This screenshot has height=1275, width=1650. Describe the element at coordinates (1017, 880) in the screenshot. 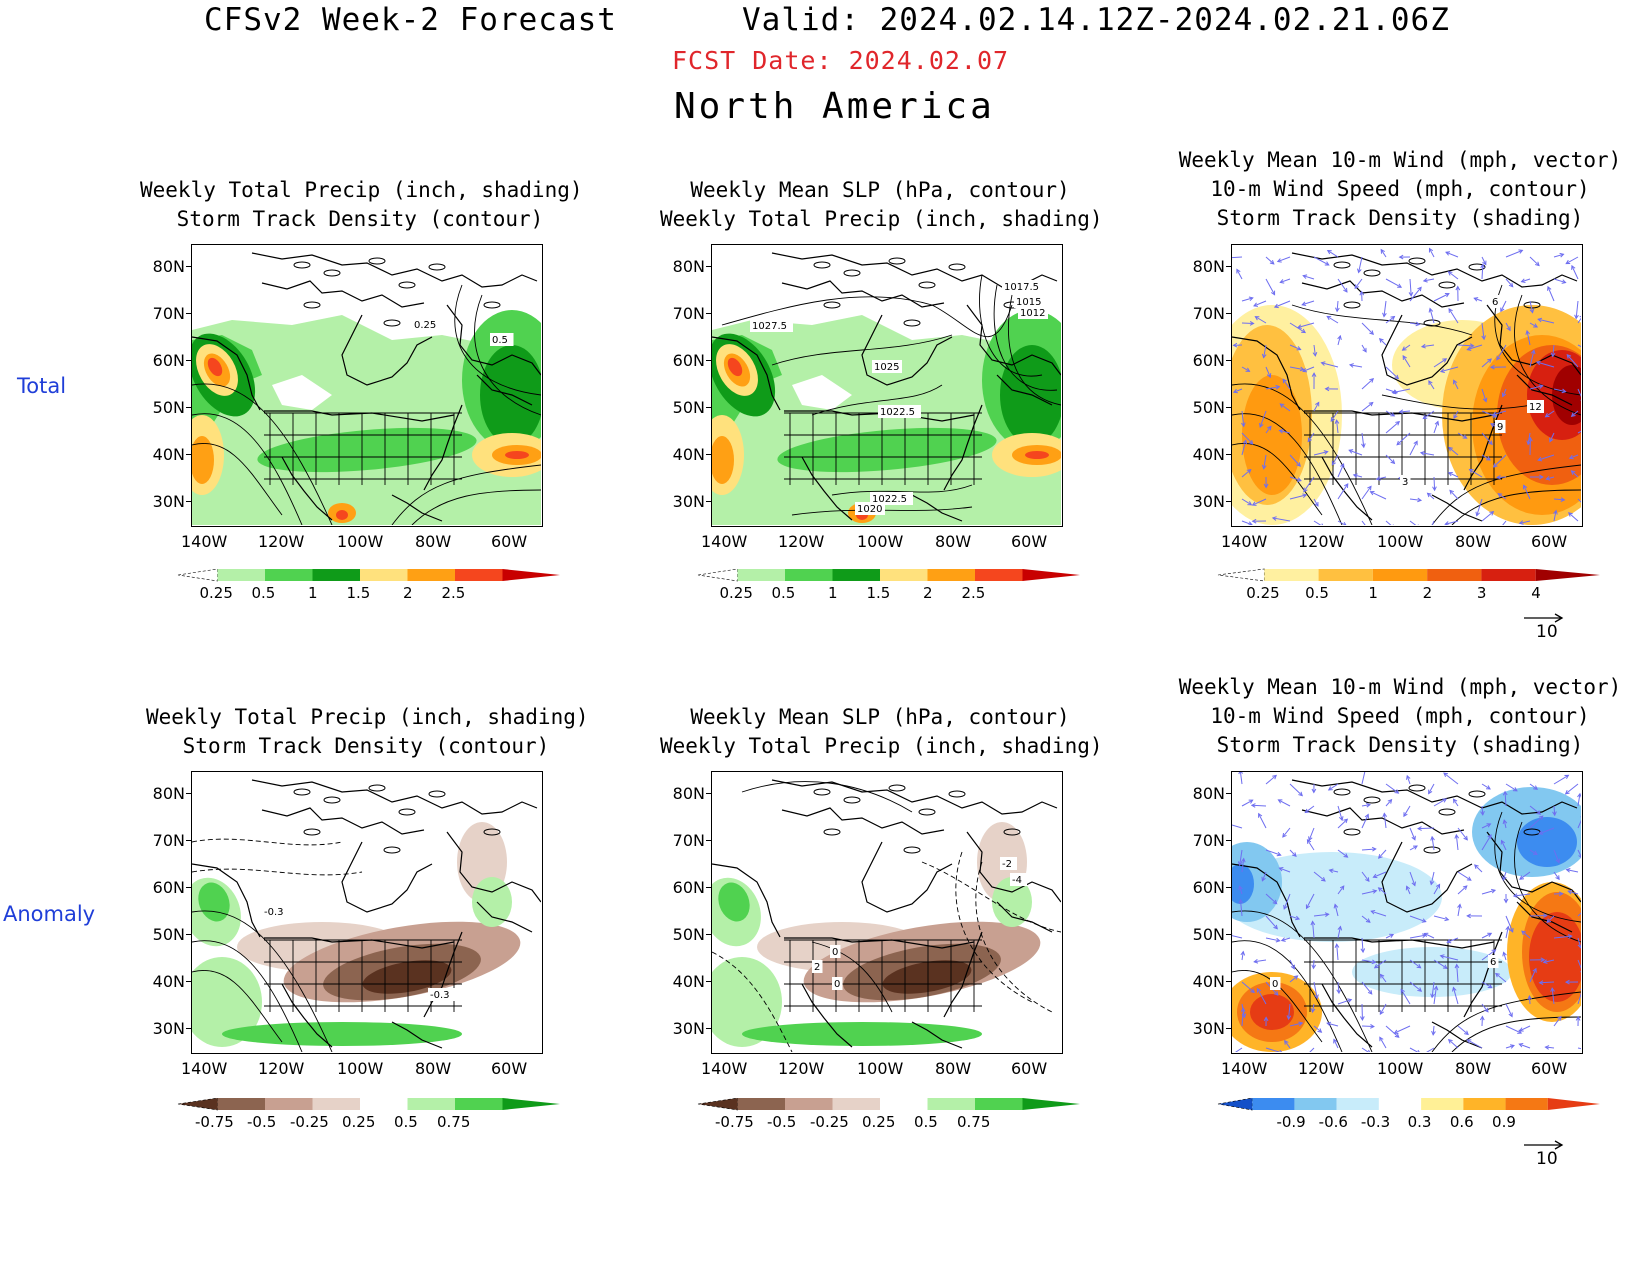

I see `contour-label: -4` at that location.